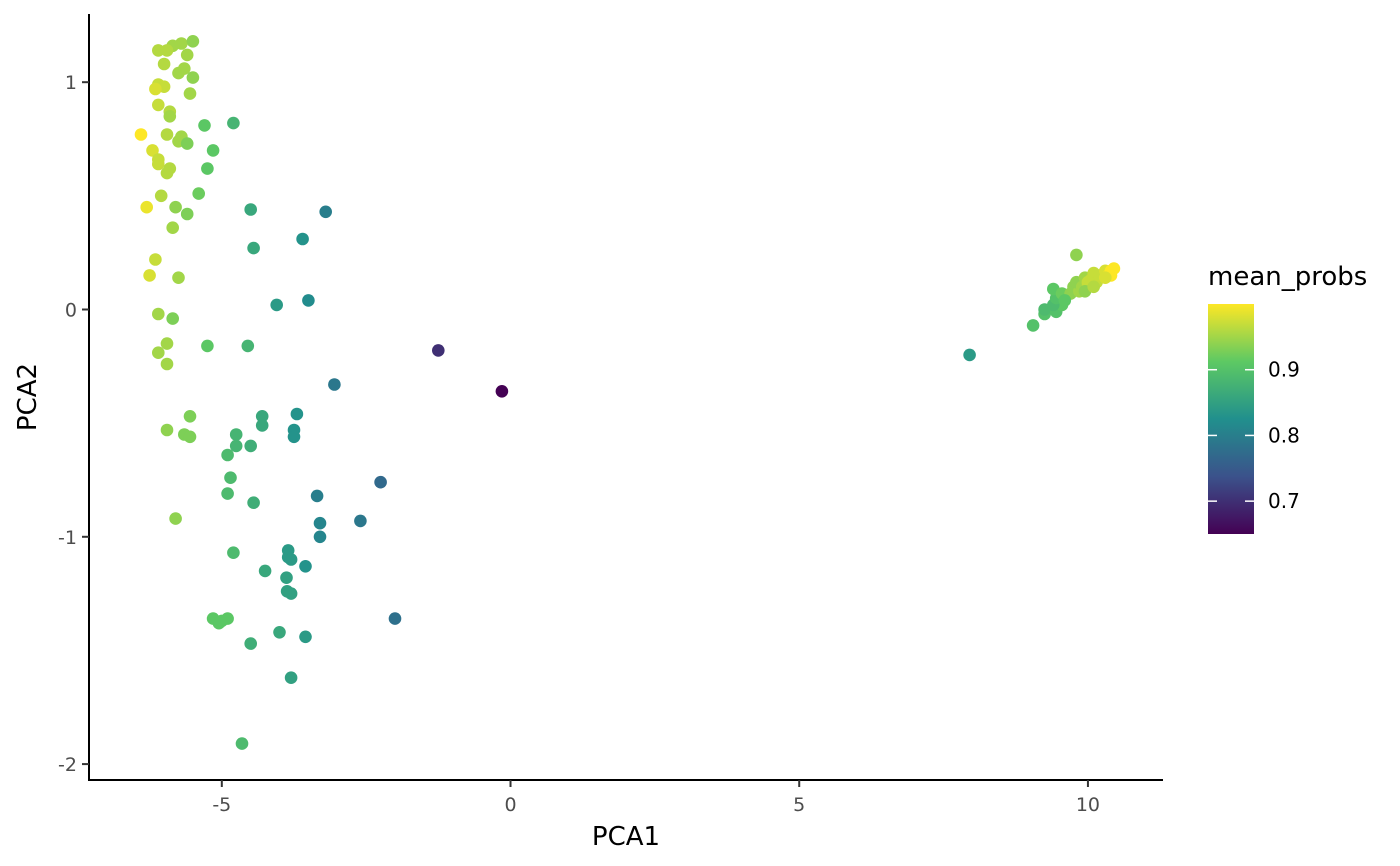  What do you see at coordinates (221, 805) in the screenshot?
I see `x-tick-label: -5` at bounding box center [221, 805].